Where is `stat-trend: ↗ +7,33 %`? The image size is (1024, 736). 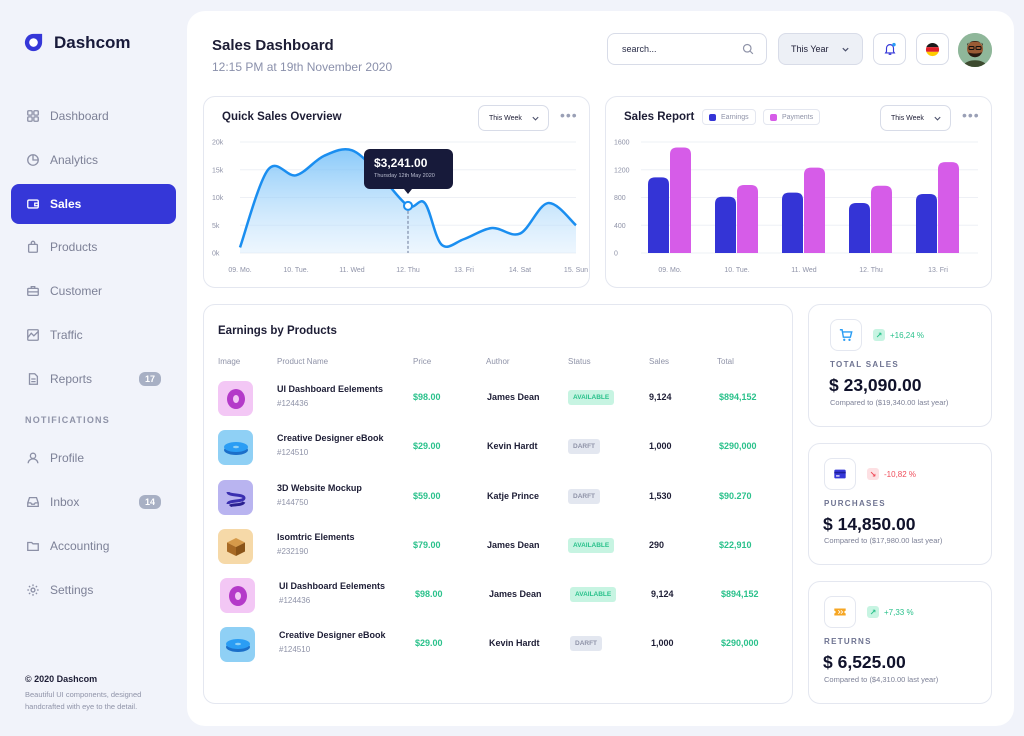
stat-trend: ↗ +7,33 % is located at coordinates (890, 612).